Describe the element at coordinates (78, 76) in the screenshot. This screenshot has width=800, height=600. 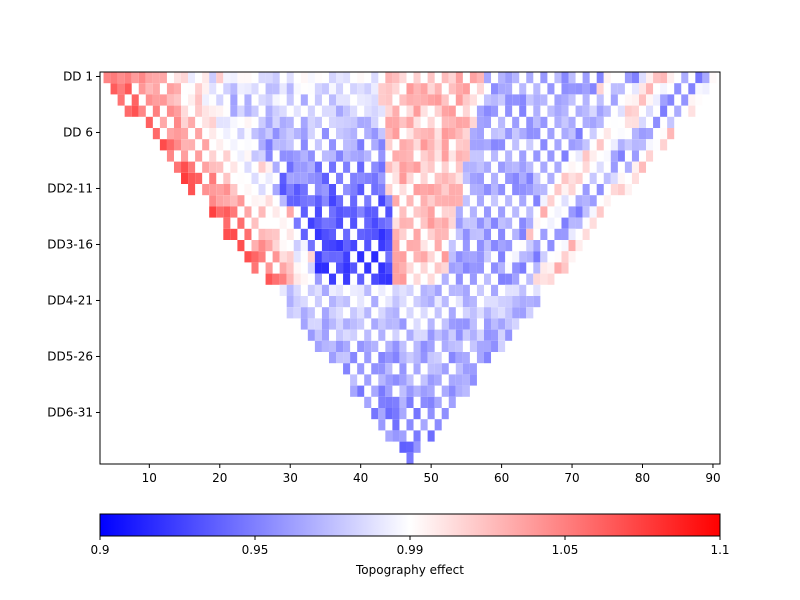
I see `y-tick-label: DD 1` at that location.